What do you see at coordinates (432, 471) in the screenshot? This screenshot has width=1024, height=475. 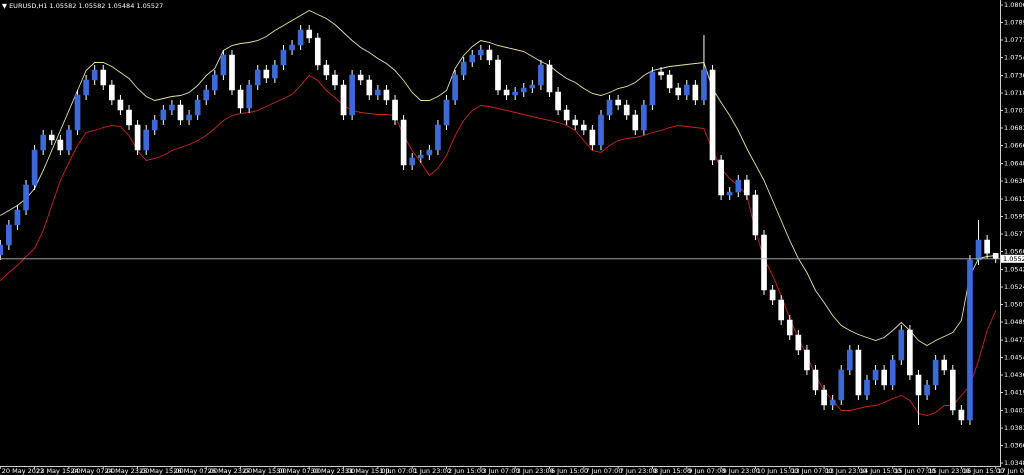 I see `x-tick-label: 1 Jun 23:00` at bounding box center [432, 471].